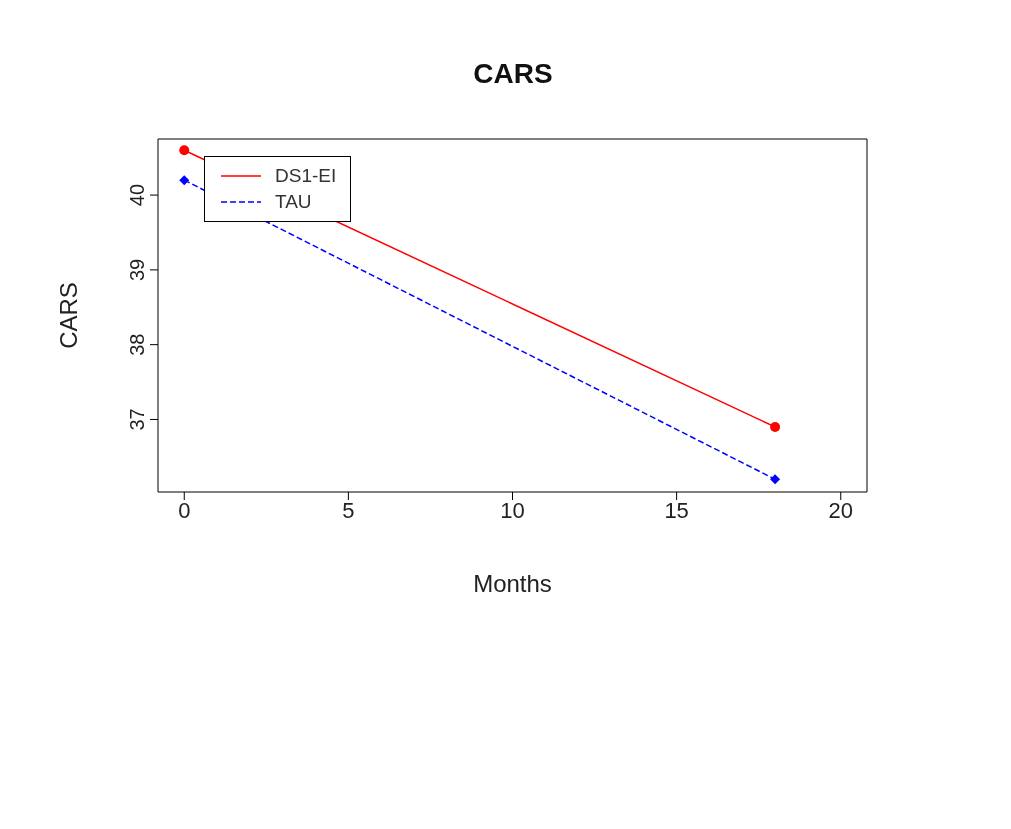 The image size is (1011, 829). Describe the element at coordinates (68, 315) in the screenshot. I see `y-axis-title: CARS` at that location.